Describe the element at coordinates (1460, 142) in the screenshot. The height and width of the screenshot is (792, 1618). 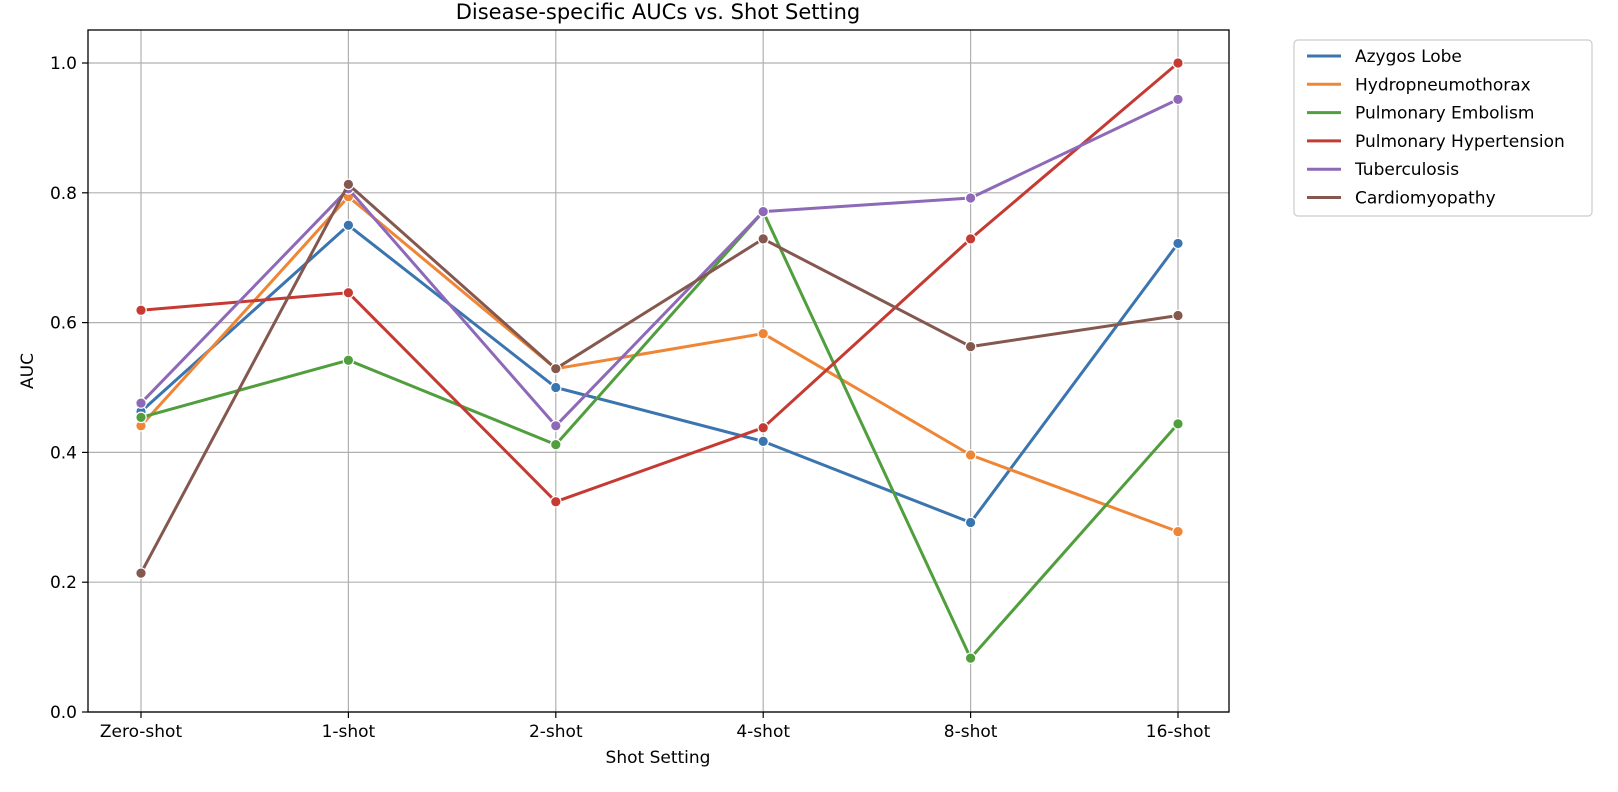
I see `legend-label: Pulmonary Hypertension` at that location.